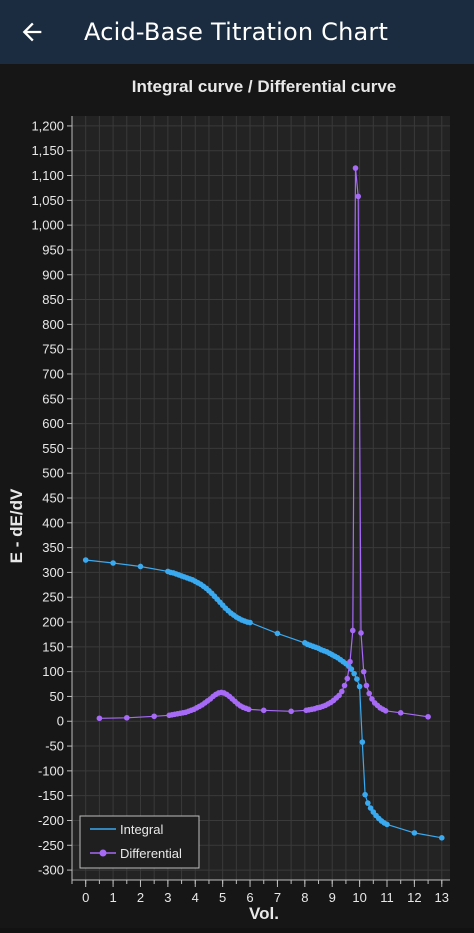 The image size is (474, 933). What do you see at coordinates (195, 897) in the screenshot?
I see `x-tick-label: 4` at bounding box center [195, 897].